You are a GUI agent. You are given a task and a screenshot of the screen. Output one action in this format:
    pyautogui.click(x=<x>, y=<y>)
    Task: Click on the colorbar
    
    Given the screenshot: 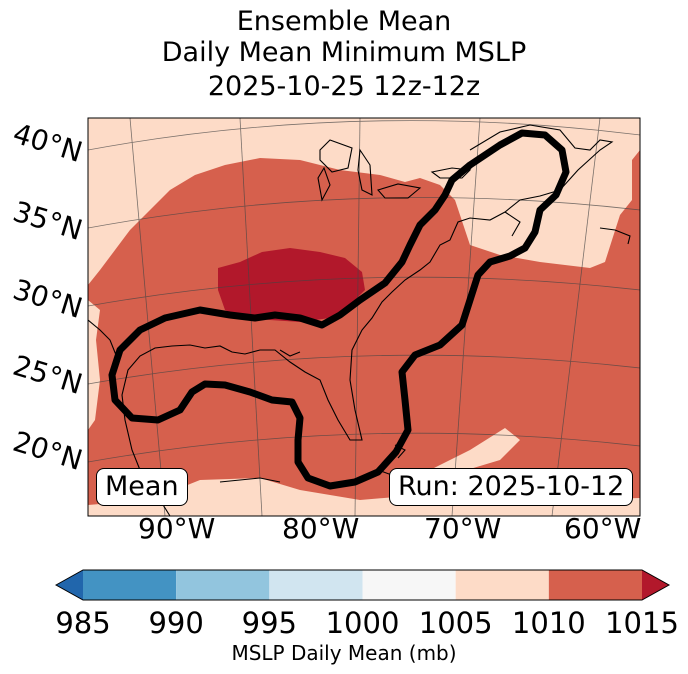 What is the action you would take?
    pyautogui.click(x=362, y=585)
    